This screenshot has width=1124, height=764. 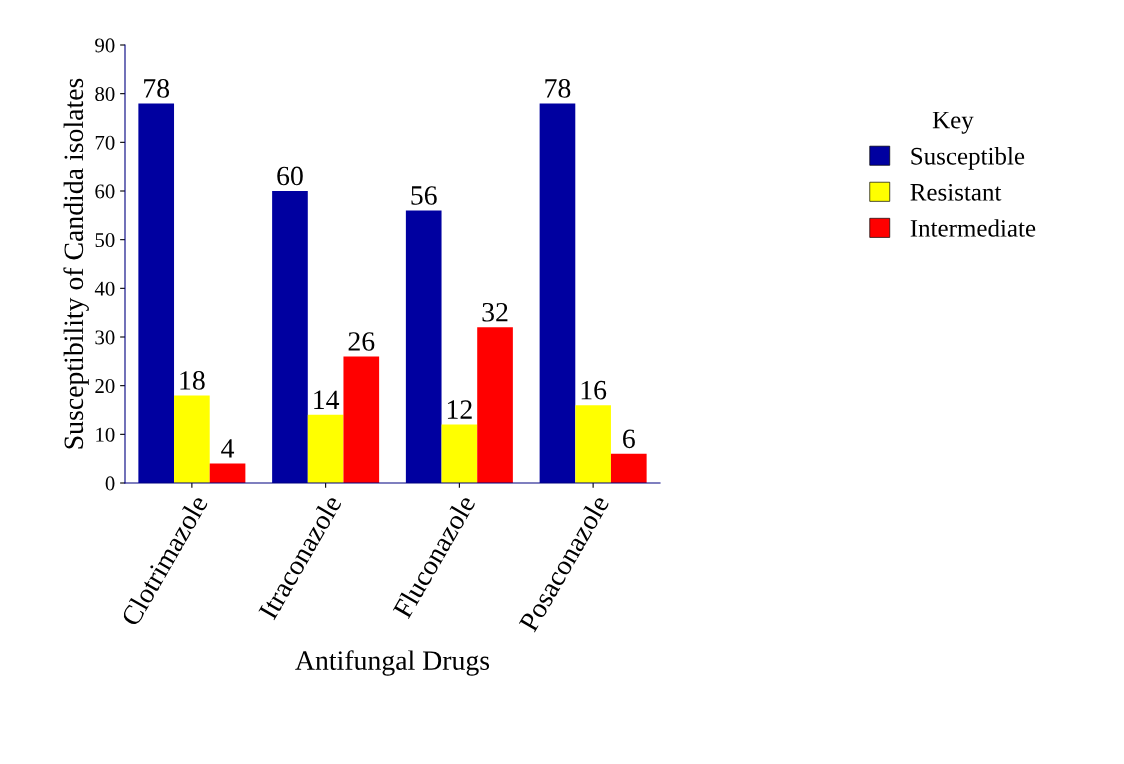 I want to click on legend-label: Intermediate, so click(x=973, y=228).